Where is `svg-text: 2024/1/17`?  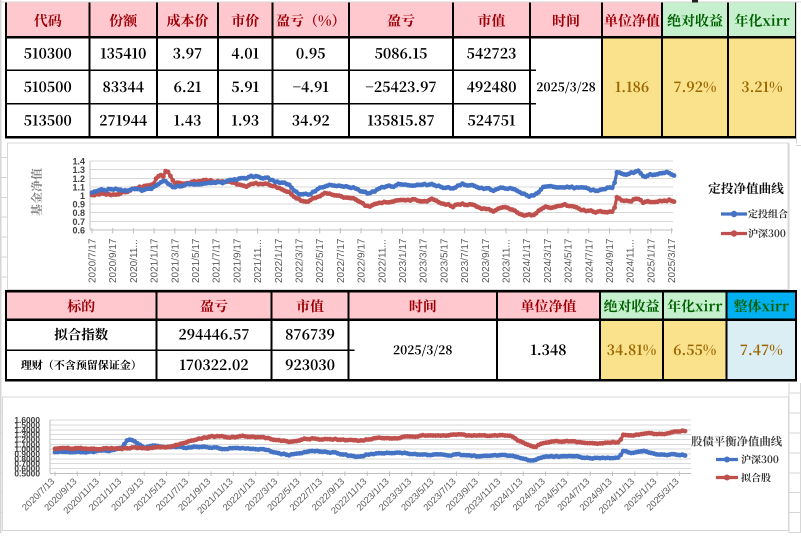 svg-text: 2024/1/17 is located at coordinates (527, 260).